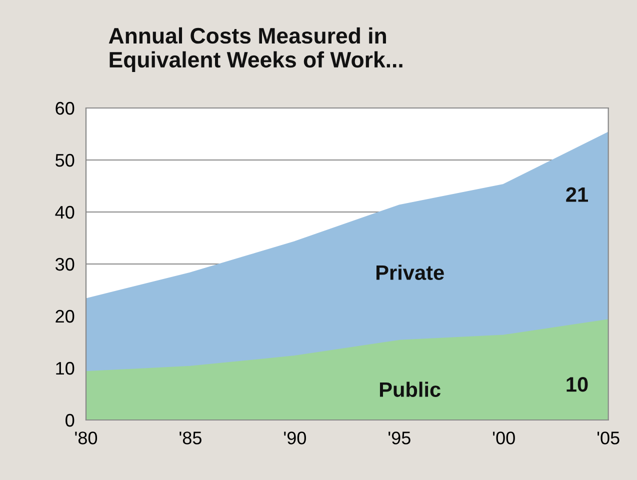  Describe the element at coordinates (65, 368) in the screenshot. I see `y-tick-label: 10` at that location.